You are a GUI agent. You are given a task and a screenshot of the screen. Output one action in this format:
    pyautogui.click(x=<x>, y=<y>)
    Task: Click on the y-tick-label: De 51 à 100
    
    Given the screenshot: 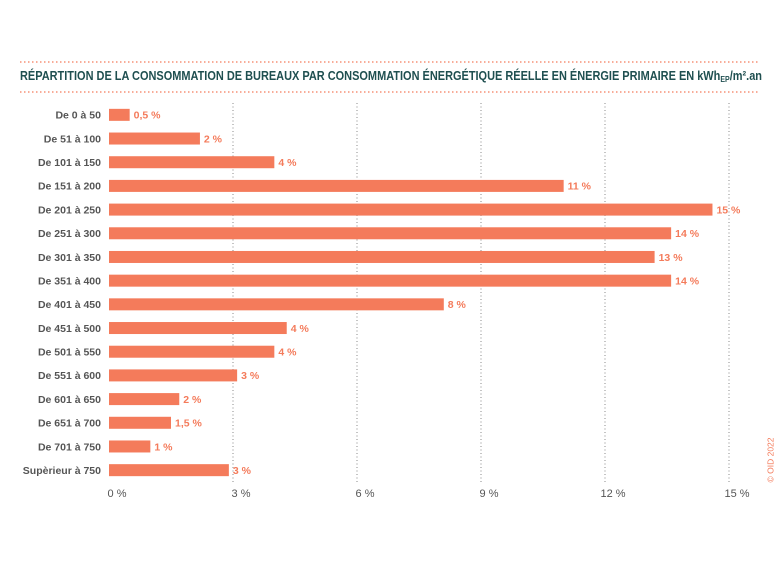 What is the action you would take?
    pyautogui.click(x=72, y=139)
    